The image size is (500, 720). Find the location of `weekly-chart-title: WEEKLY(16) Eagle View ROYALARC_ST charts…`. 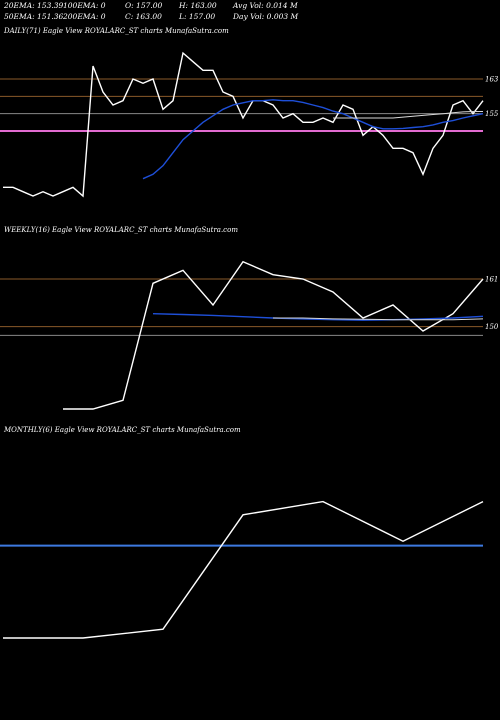

weekly-chart-title: WEEKLY(16) Eagle View ROYALARC_ST charts… is located at coordinates (121, 230).